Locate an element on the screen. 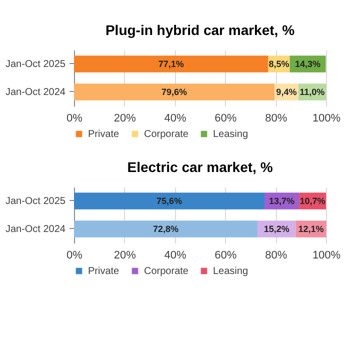  data-label: 12,1% is located at coordinates (311, 229).